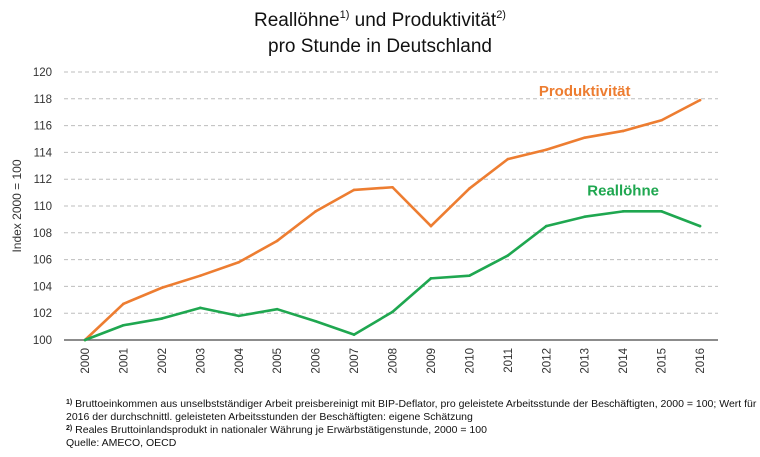 The width and height of the screenshot is (760, 457). What do you see at coordinates (599, 141) in the screenshot?
I see `series-labels: Produktivität Reallöhne` at bounding box center [599, 141].